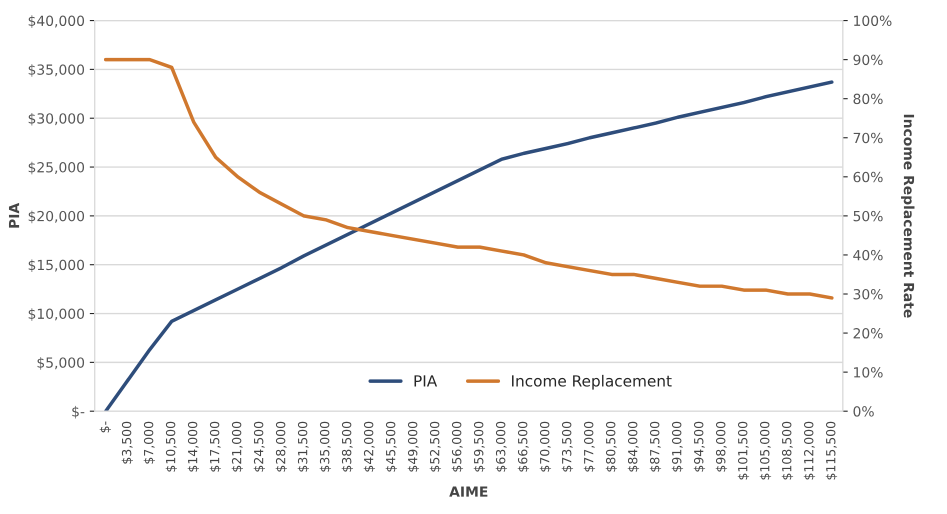  What do you see at coordinates (700, 447) in the screenshot?
I see `x-tick-label: $94,500` at bounding box center [700, 447].